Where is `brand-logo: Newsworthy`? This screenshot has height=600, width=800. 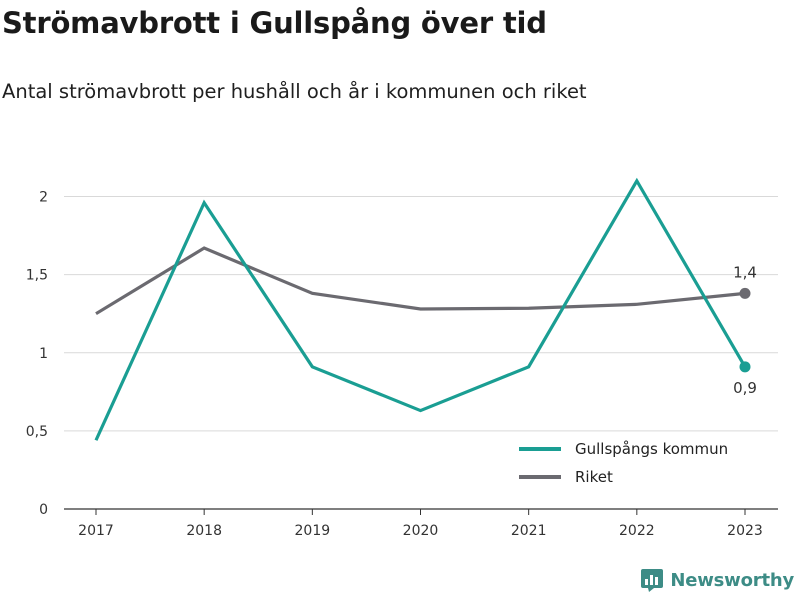
brand-logo: Newsworthy is located at coordinates (717, 580).